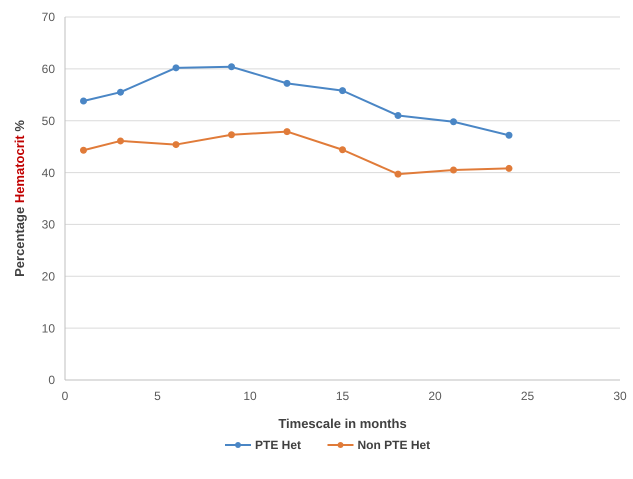 The image size is (633, 479). What do you see at coordinates (250, 396) in the screenshot?
I see `x-tick-label: 10` at bounding box center [250, 396].